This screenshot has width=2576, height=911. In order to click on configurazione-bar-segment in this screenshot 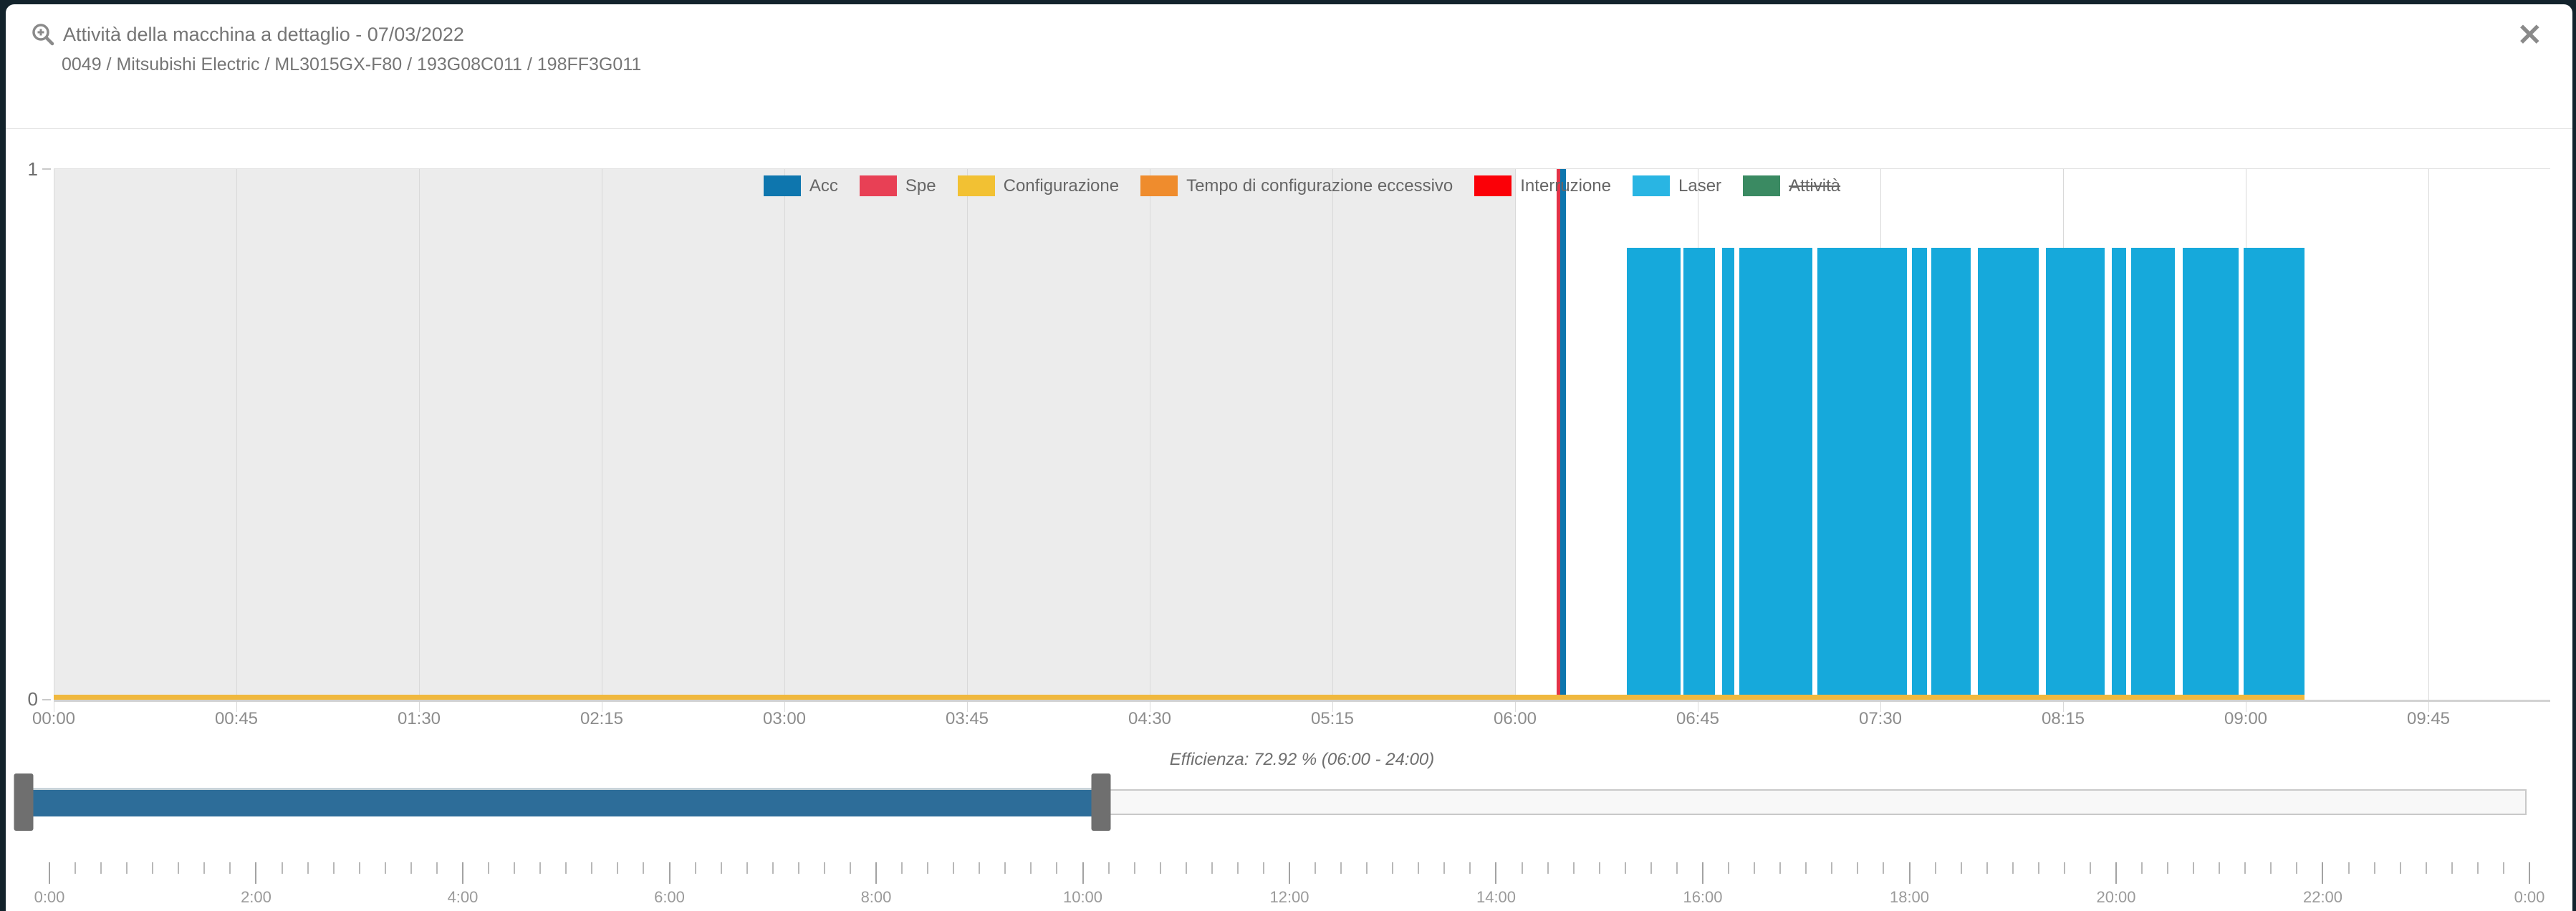, I will do `click(1179, 697)`.